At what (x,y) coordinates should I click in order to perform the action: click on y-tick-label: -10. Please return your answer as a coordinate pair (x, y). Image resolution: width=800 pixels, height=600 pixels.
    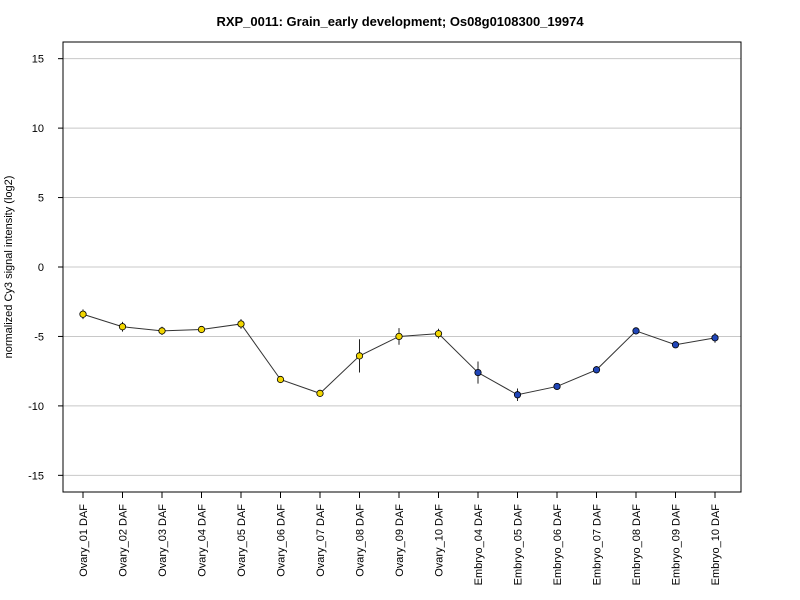
    Looking at the image, I should click on (36, 407).